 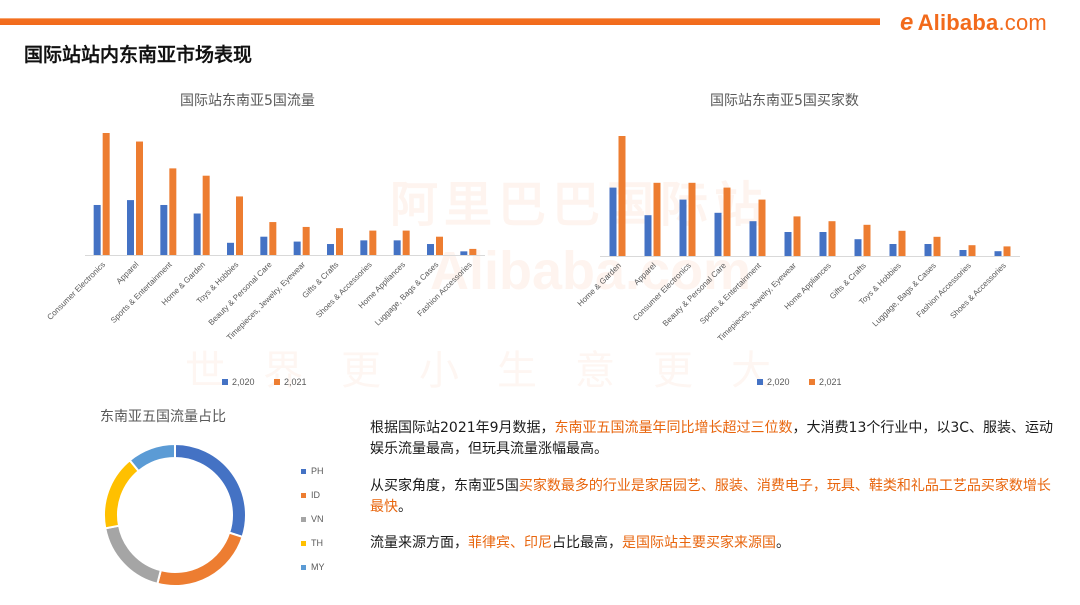 I want to click on share-legend-label-id: ID, so click(x=316, y=495).